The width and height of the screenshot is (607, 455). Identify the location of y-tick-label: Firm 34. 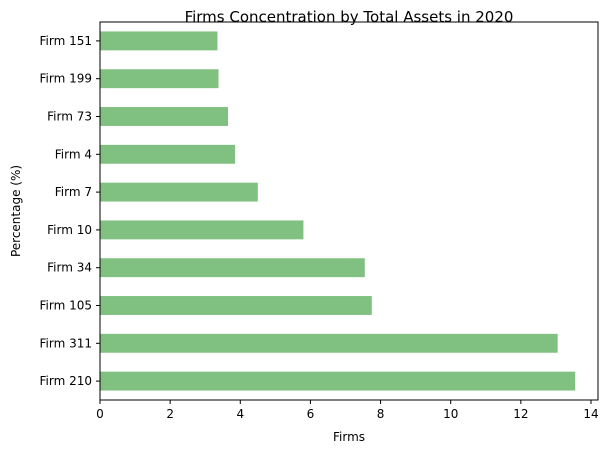
(69, 268).